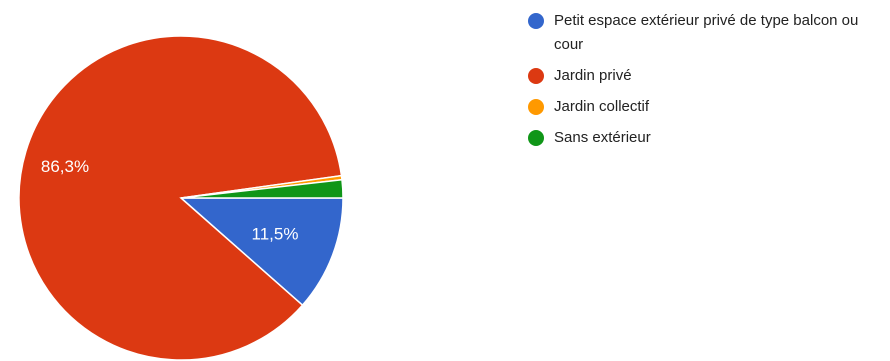  Describe the element at coordinates (703, 108) in the screenshot. I see `legend-item-jardin-collectif: Jardin collectif` at that location.